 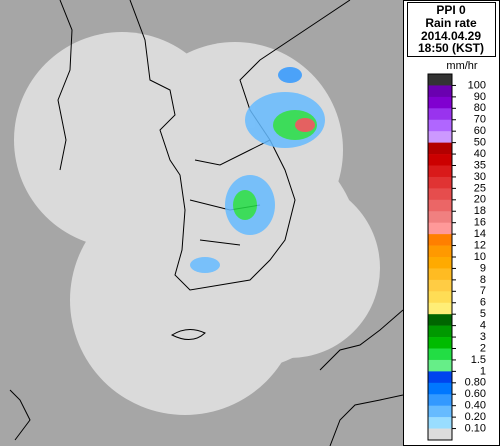 What do you see at coordinates (475, 406) in the screenshot?
I see `scale-label: 0.40` at bounding box center [475, 406].